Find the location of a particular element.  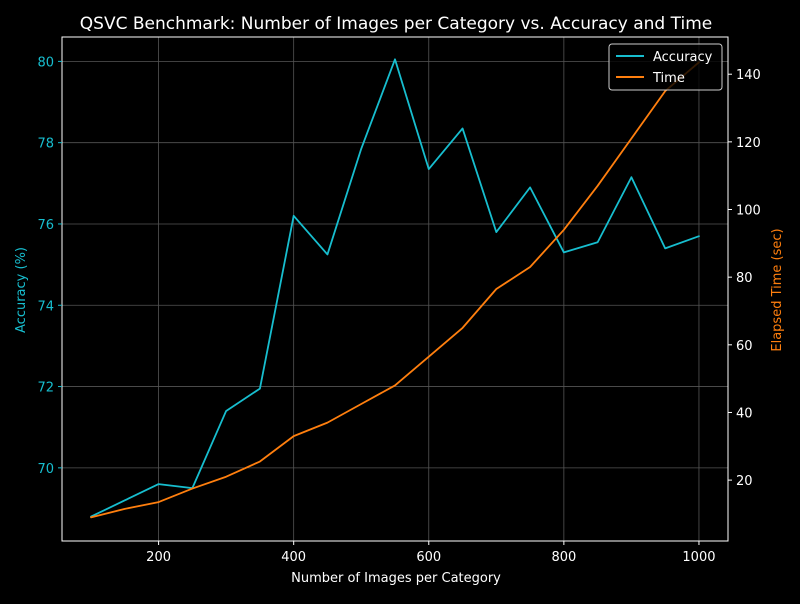

legend-label-time: Time is located at coordinates (668, 78).